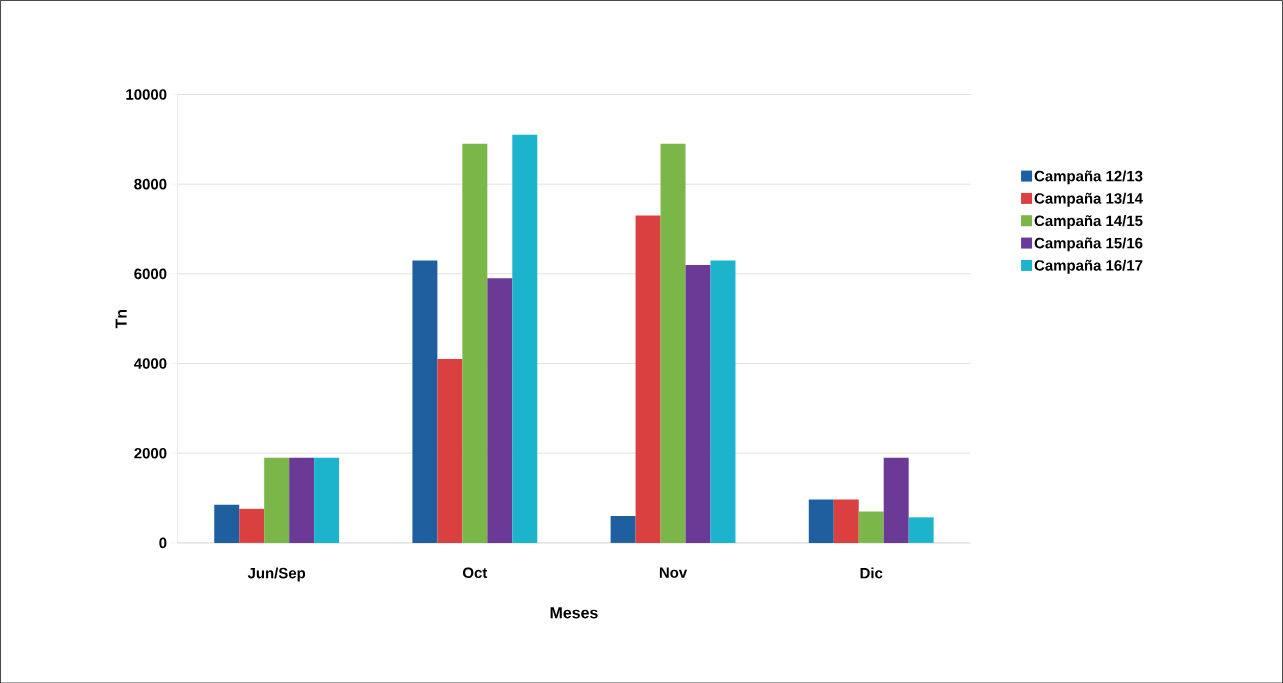 This screenshot has width=1283, height=683. Describe the element at coordinates (574, 613) in the screenshot. I see `x-axis-title: Meses` at that location.